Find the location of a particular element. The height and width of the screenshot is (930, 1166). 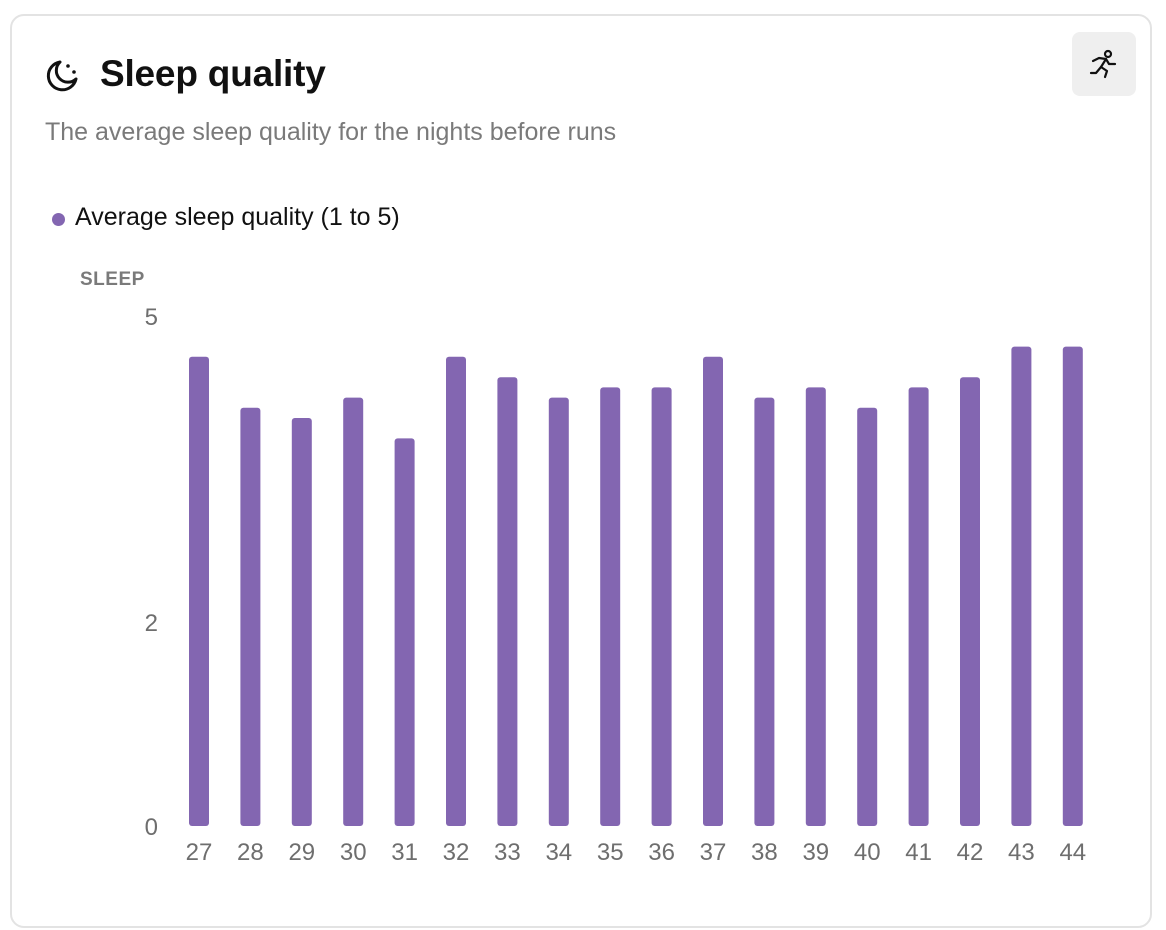

x-tick-label: 36 is located at coordinates (661, 852).